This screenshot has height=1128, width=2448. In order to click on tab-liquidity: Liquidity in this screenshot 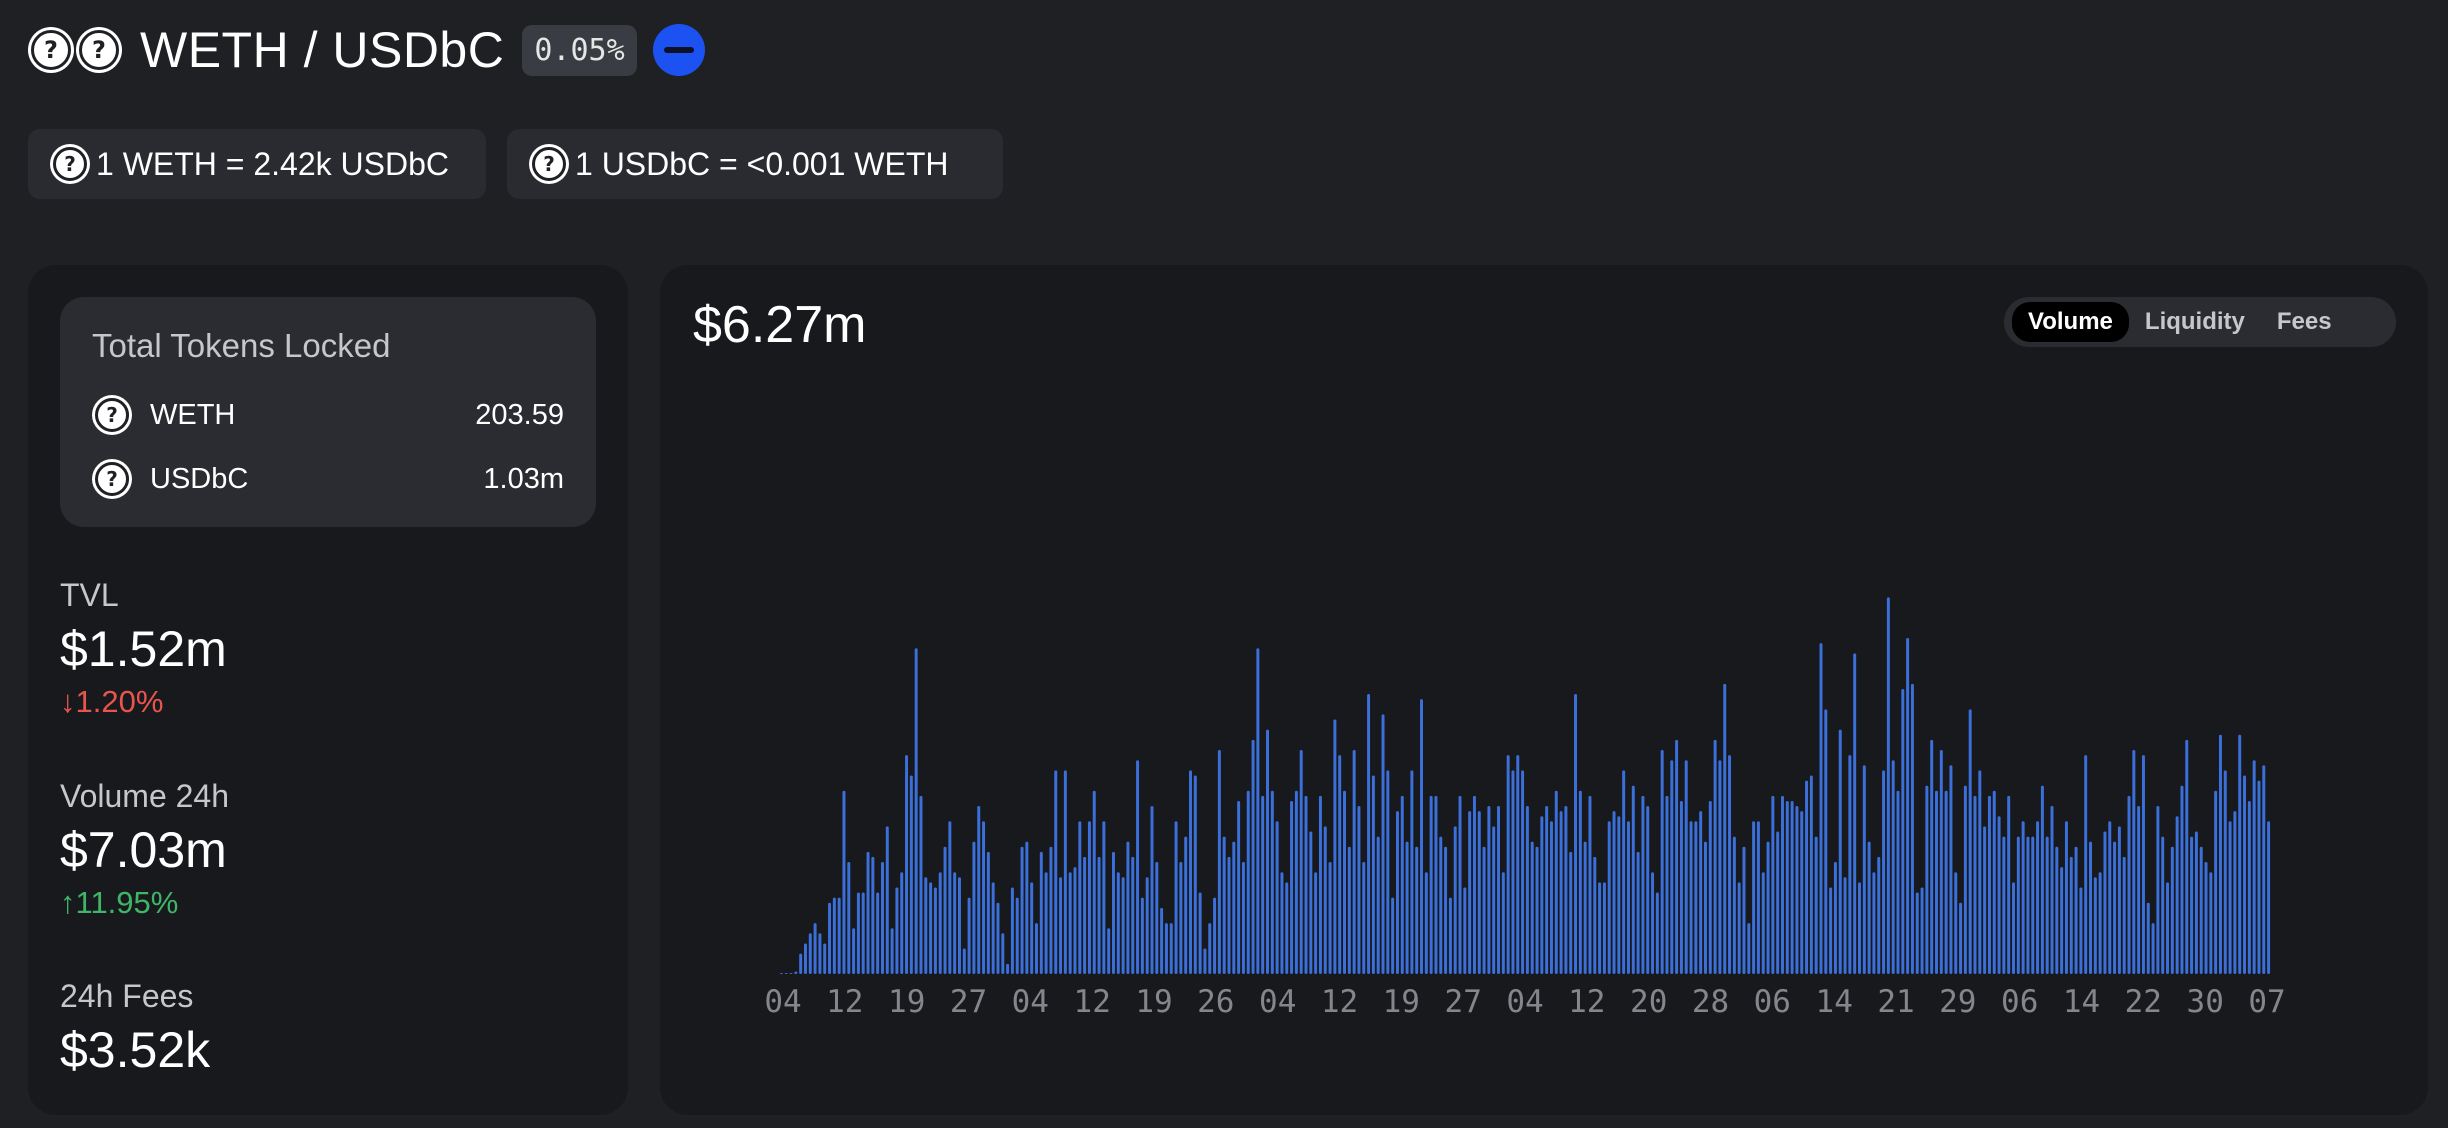, I will do `click(2194, 321)`.